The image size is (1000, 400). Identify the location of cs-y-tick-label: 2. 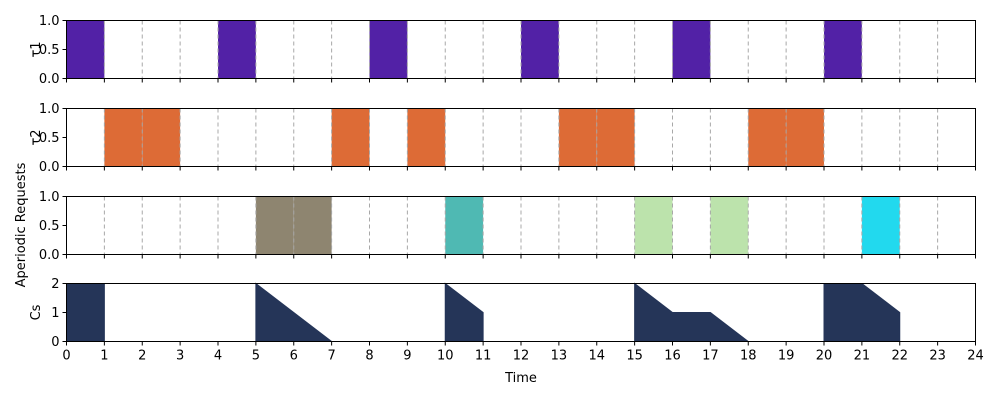
(55, 284).